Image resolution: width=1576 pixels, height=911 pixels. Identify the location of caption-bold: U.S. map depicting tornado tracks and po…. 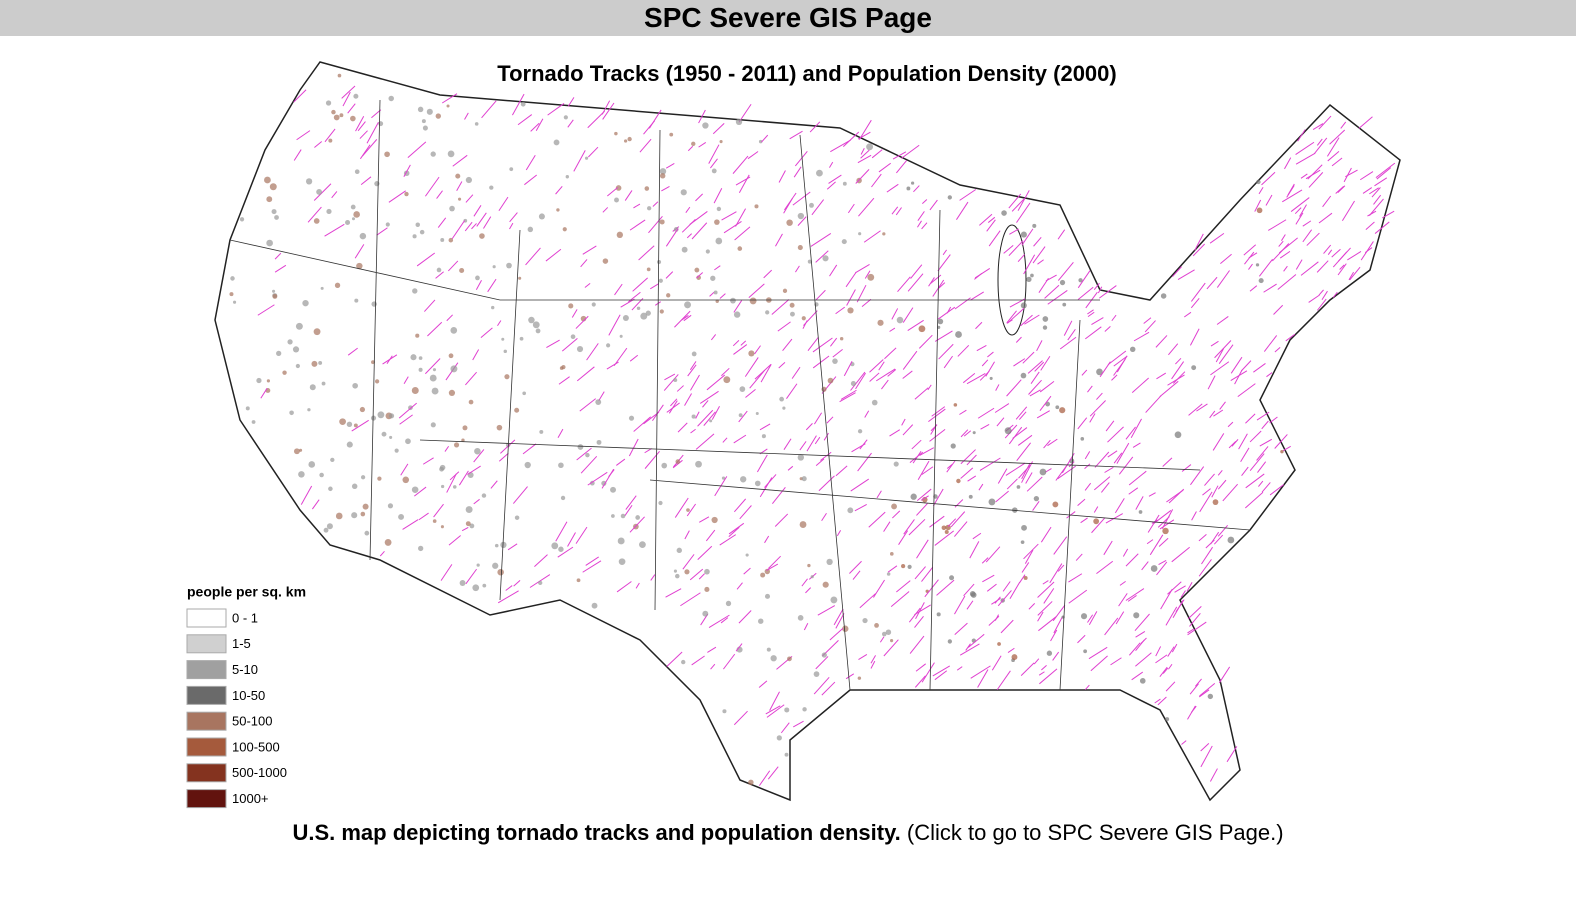
(596, 832).